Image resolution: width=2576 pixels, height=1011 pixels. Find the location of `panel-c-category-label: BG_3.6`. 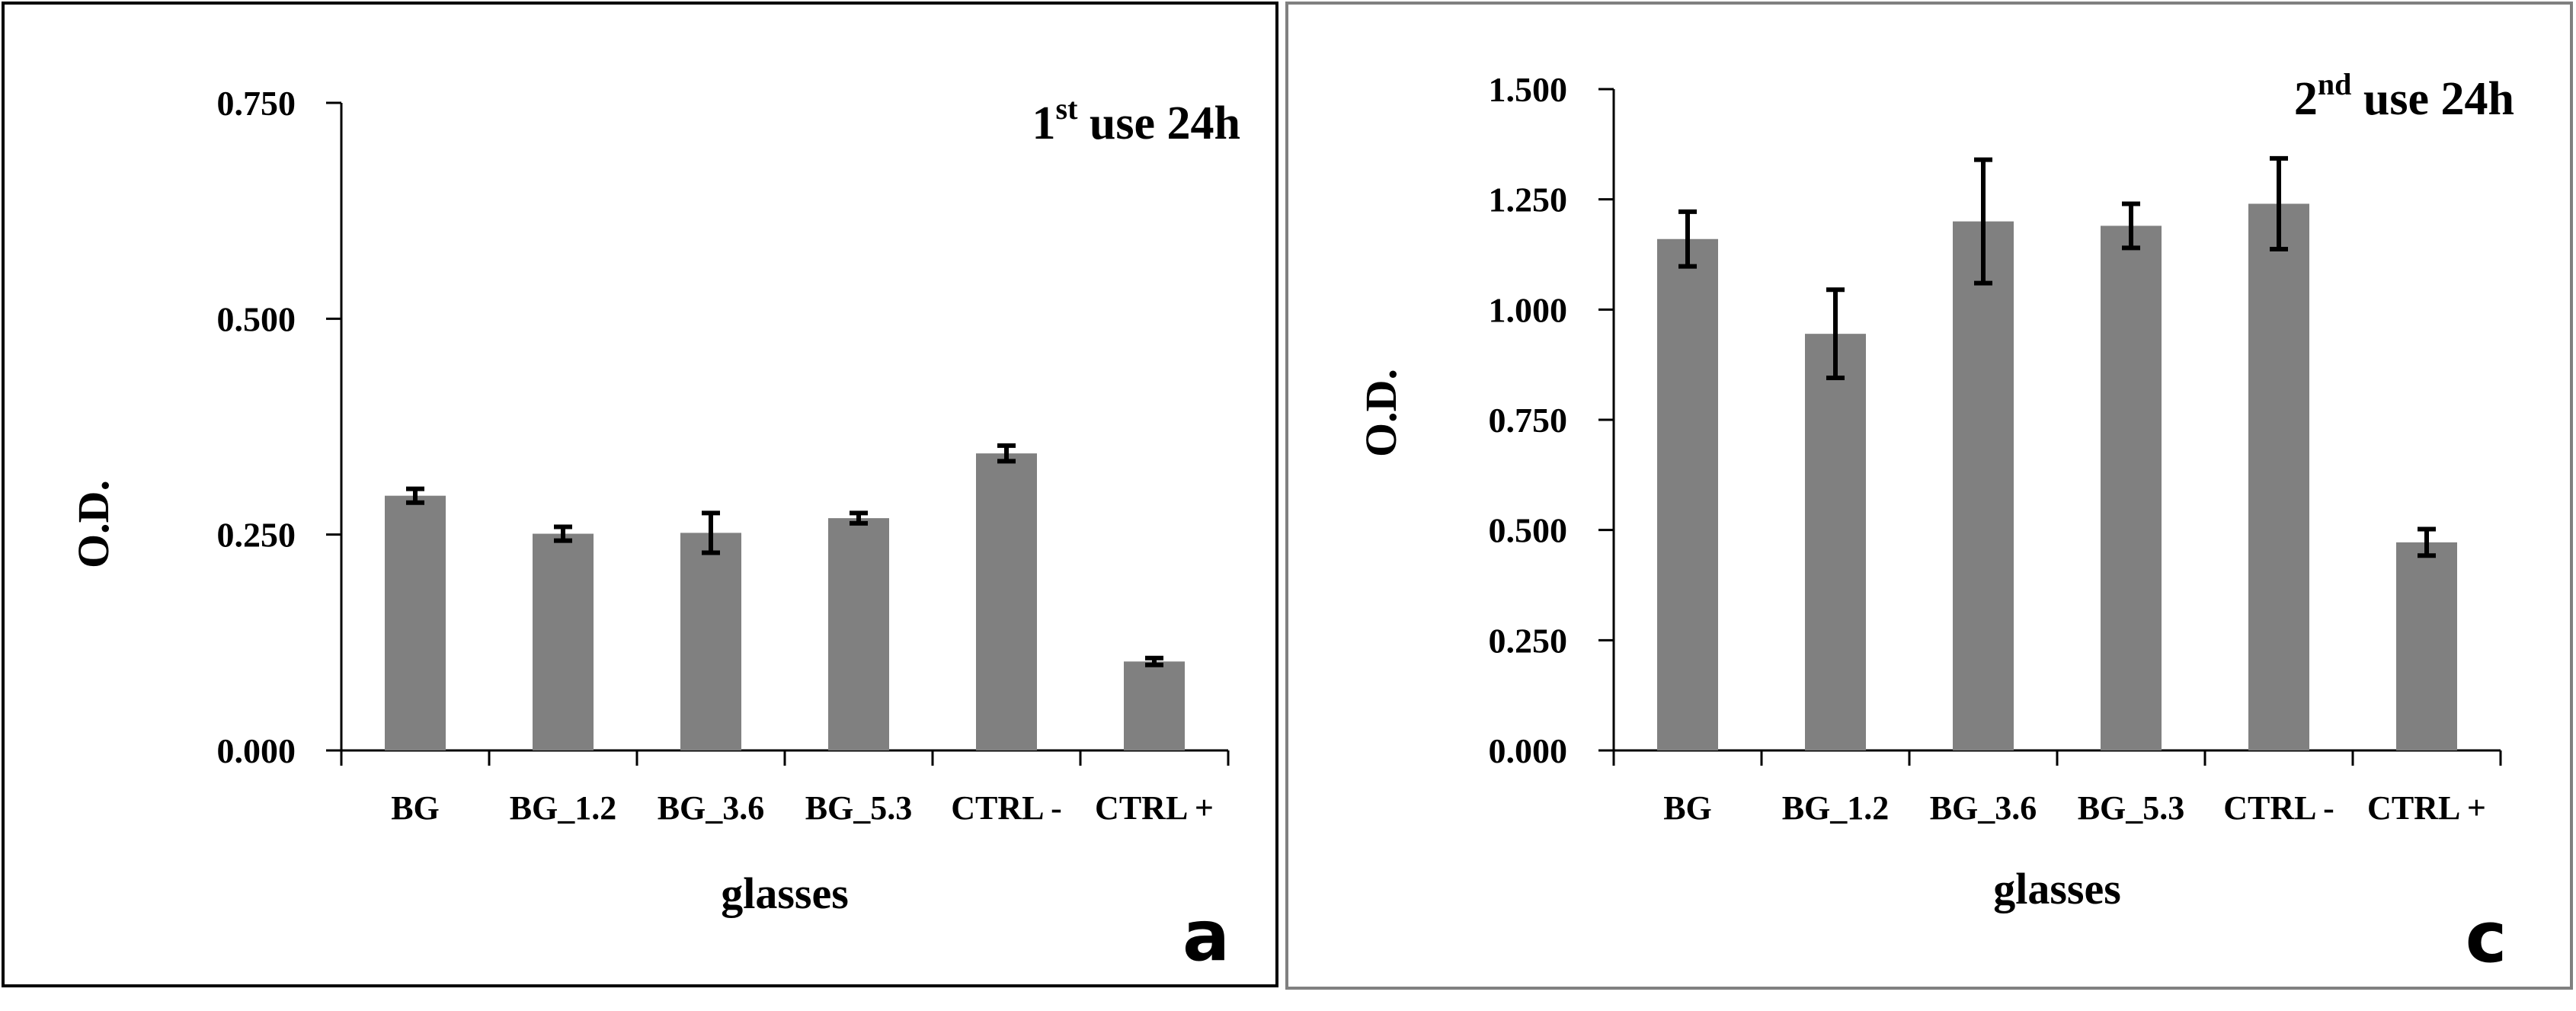

panel-c-category-label: BG_3.6 is located at coordinates (1983, 808).